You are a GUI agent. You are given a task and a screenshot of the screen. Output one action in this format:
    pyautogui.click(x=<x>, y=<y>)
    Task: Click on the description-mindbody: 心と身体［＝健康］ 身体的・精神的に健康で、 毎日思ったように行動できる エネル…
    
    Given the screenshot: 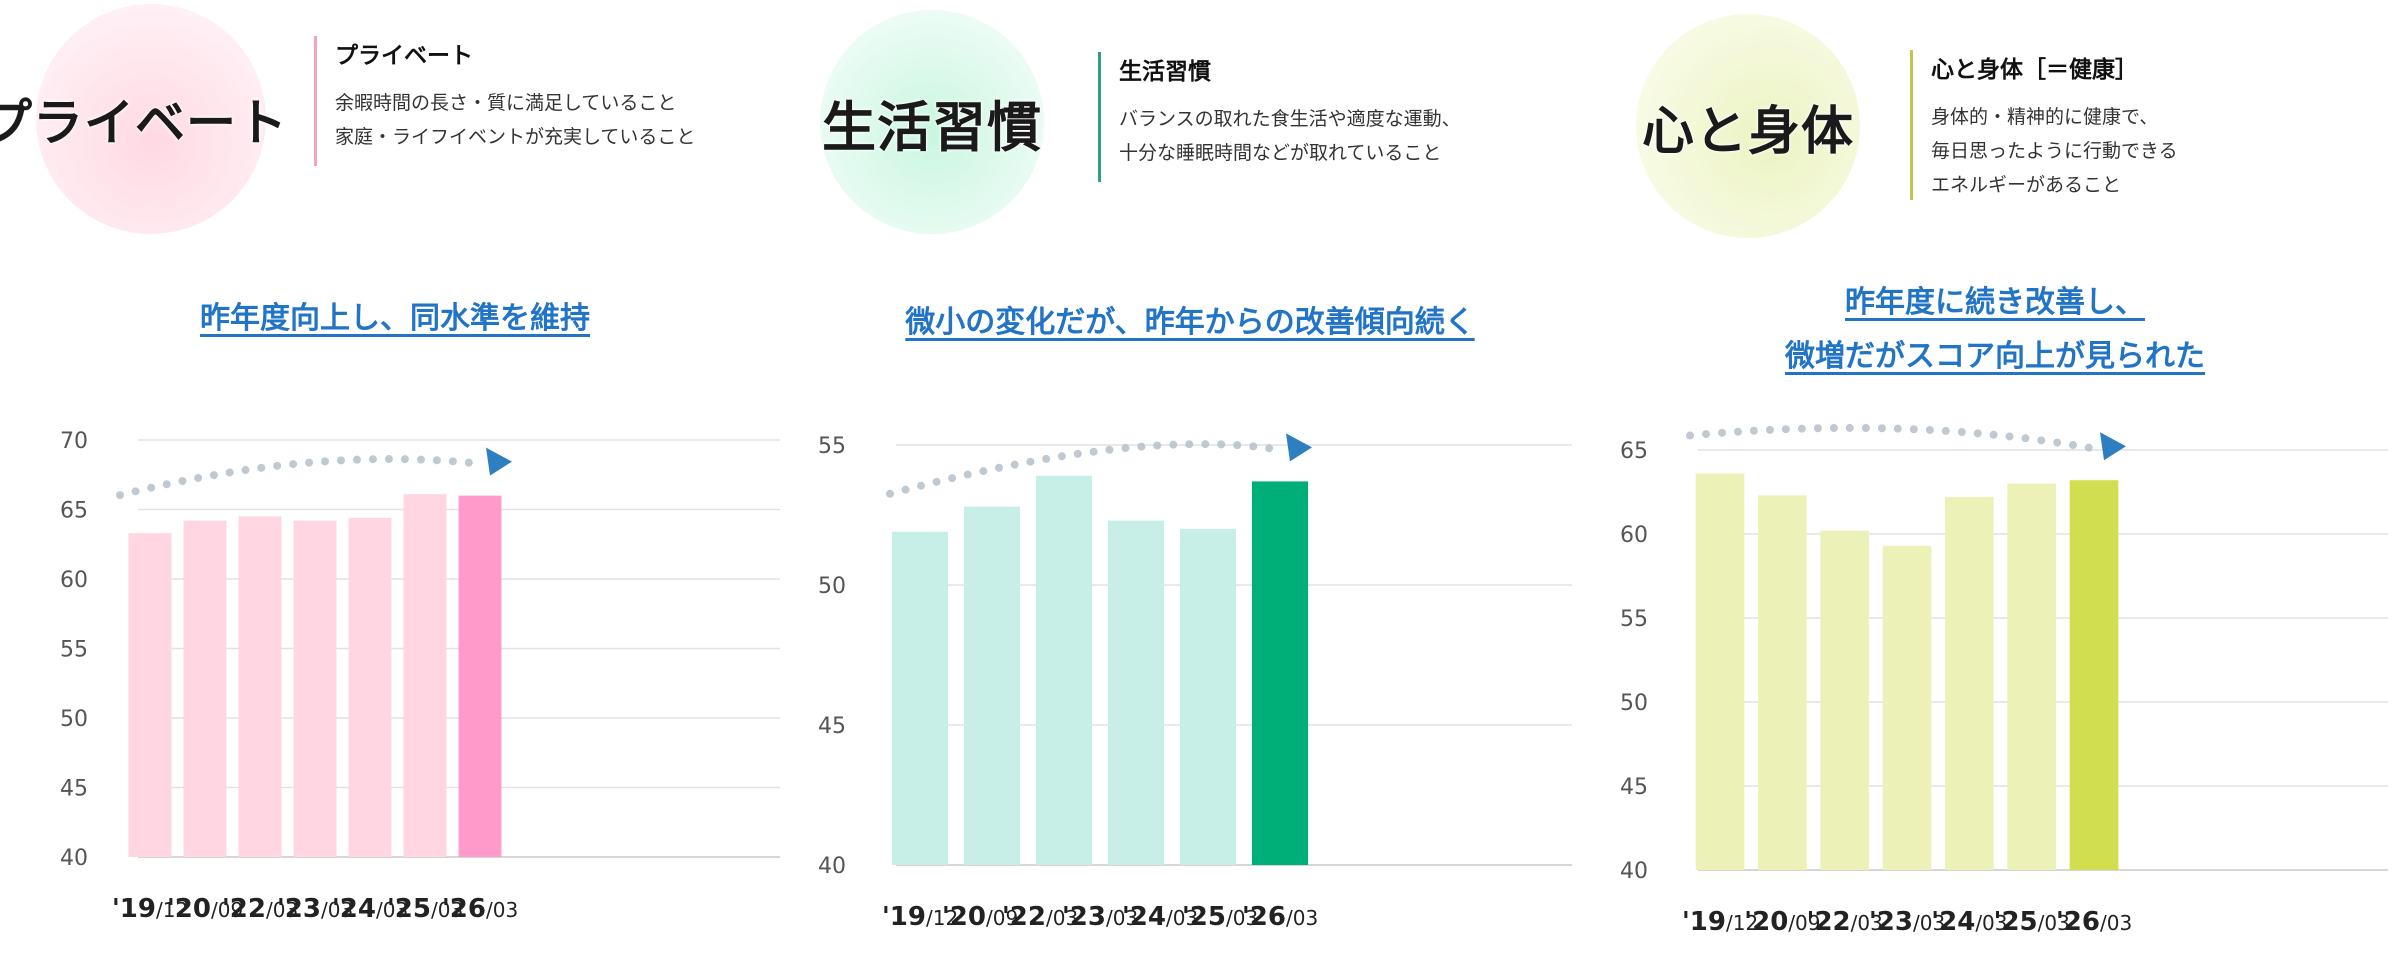 What is the action you would take?
    pyautogui.click(x=2044, y=125)
    